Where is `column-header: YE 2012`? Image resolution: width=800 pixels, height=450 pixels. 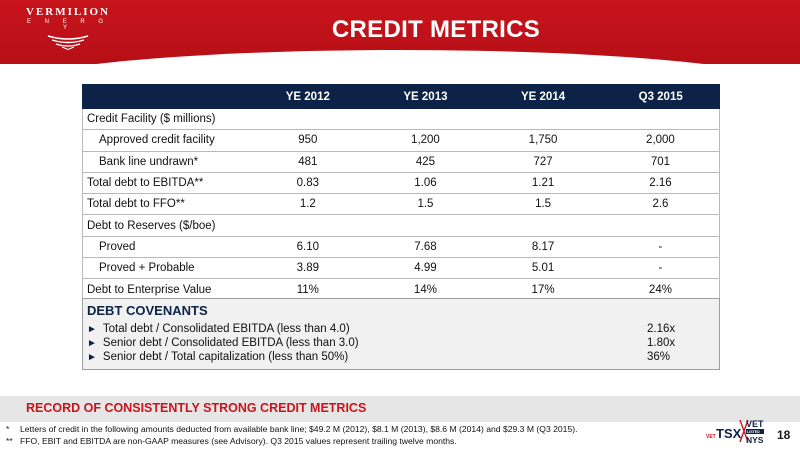
column-header: YE 2012 is located at coordinates (308, 96).